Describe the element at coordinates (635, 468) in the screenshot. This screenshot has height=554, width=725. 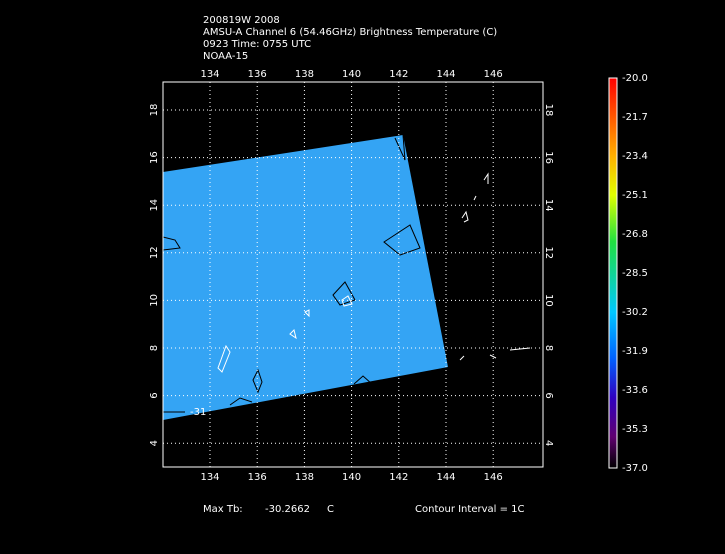
I see `colorbar-label: -37.0` at that location.